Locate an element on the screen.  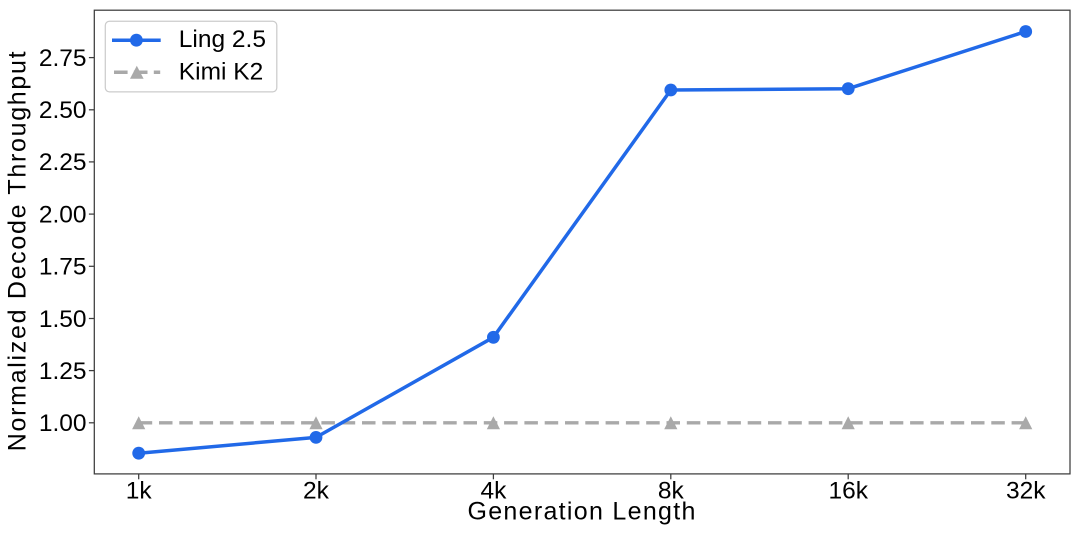
svg-text: 32k is located at coordinates (1026, 491).